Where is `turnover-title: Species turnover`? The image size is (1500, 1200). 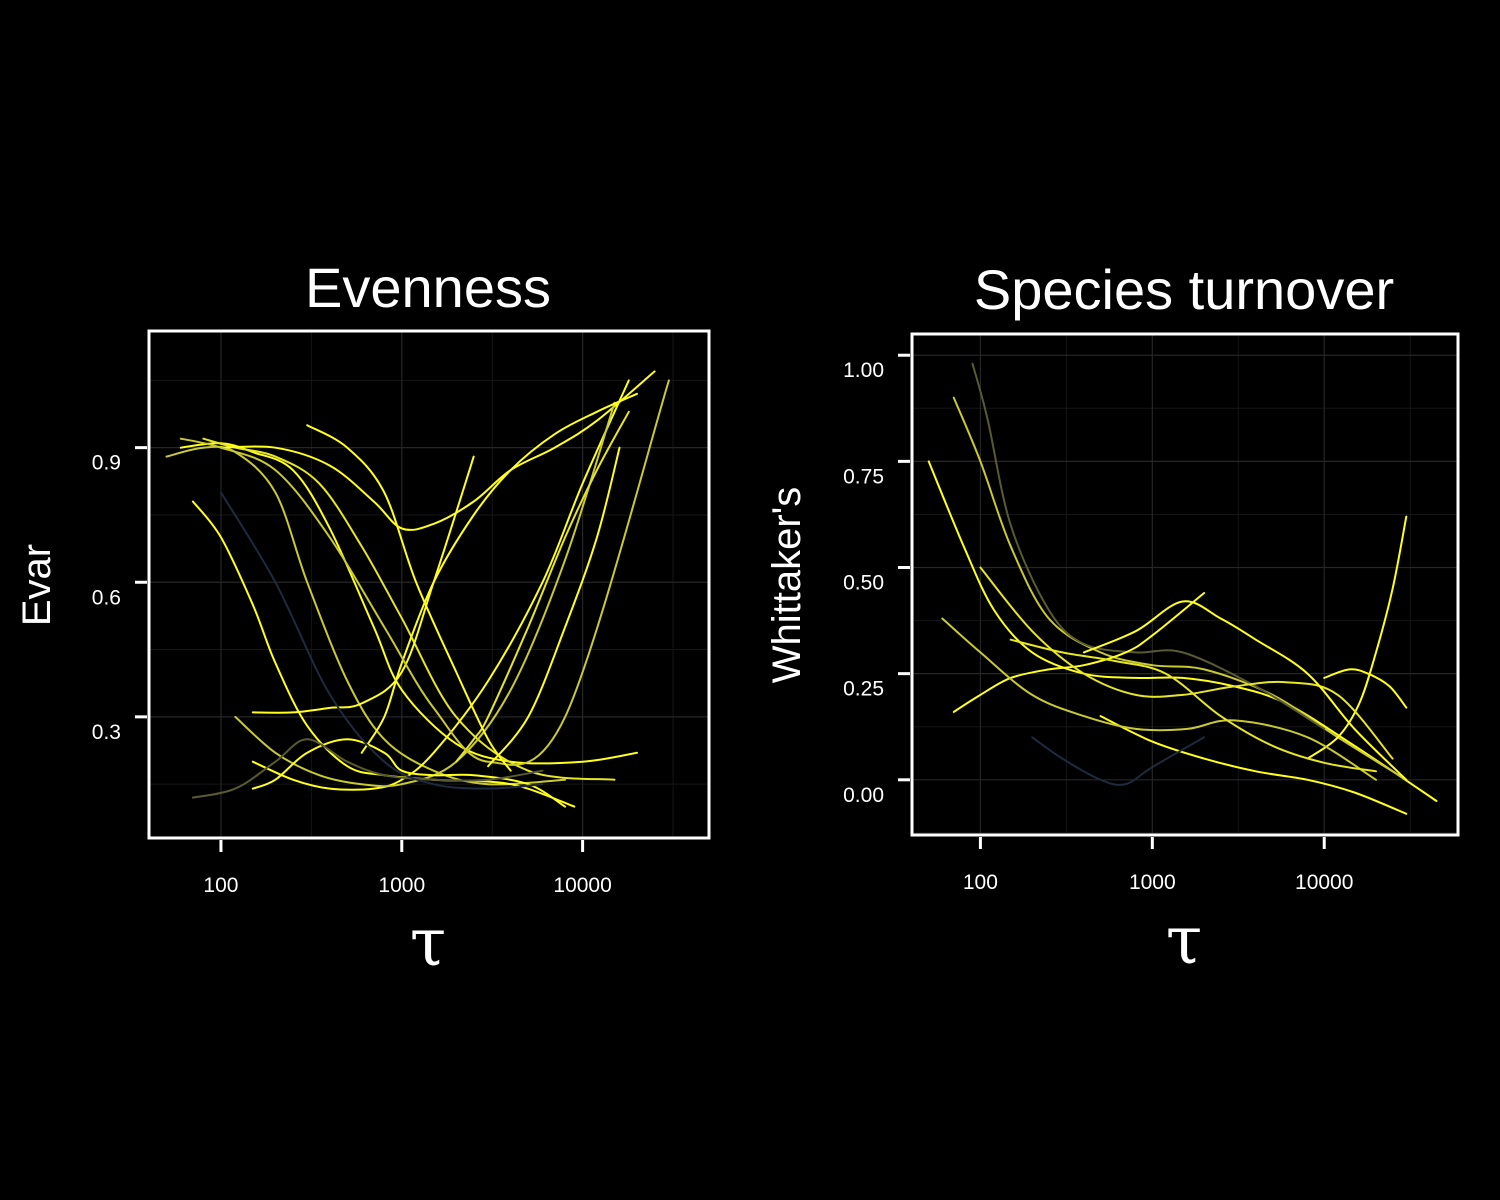 turnover-title: Species turnover is located at coordinates (1184, 289).